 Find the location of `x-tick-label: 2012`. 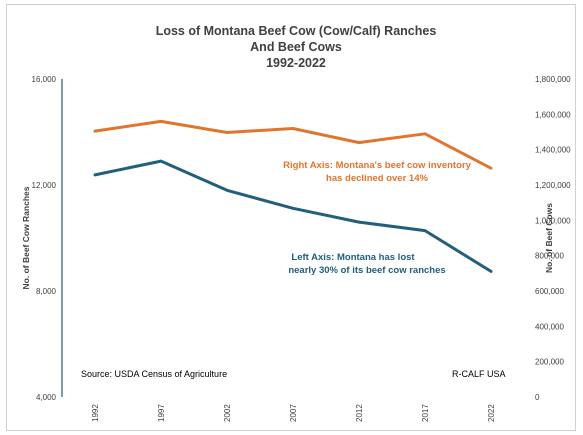

x-tick-label: 2012 is located at coordinates (359, 413).